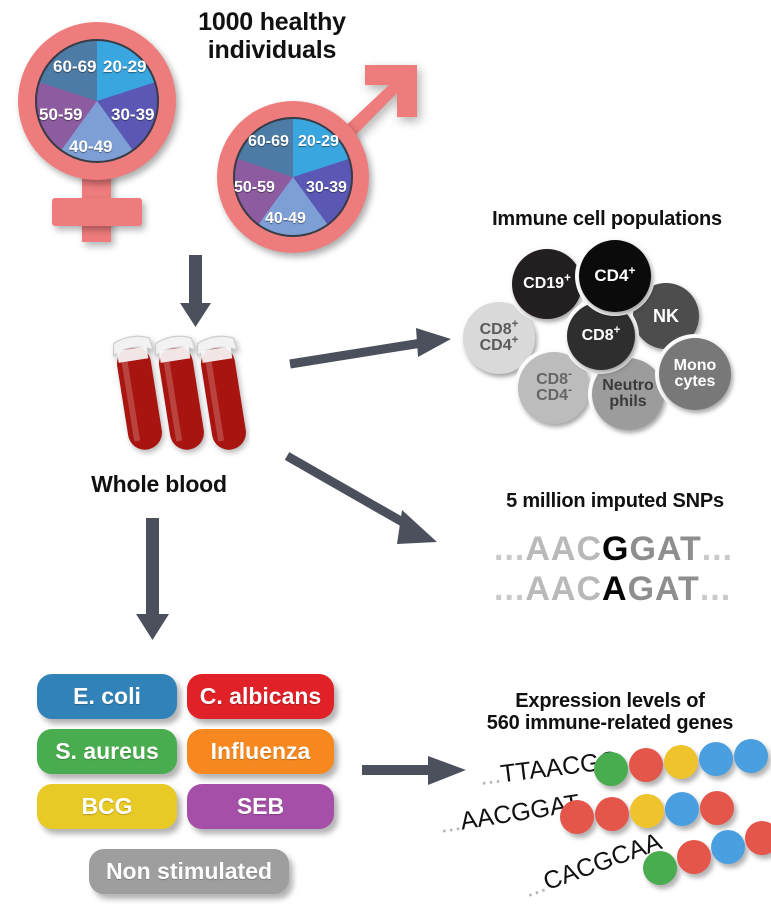  Describe the element at coordinates (665, 549) in the screenshot. I see `snp-allele-1-right: GAT` at that location.